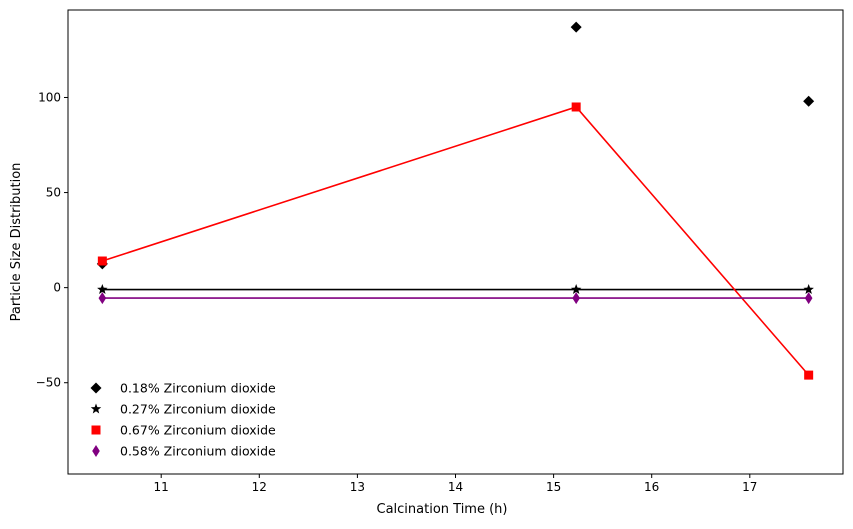 This screenshot has height=529, width=853. What do you see at coordinates (259, 487) in the screenshot?
I see `x-tick-label: 12` at bounding box center [259, 487].